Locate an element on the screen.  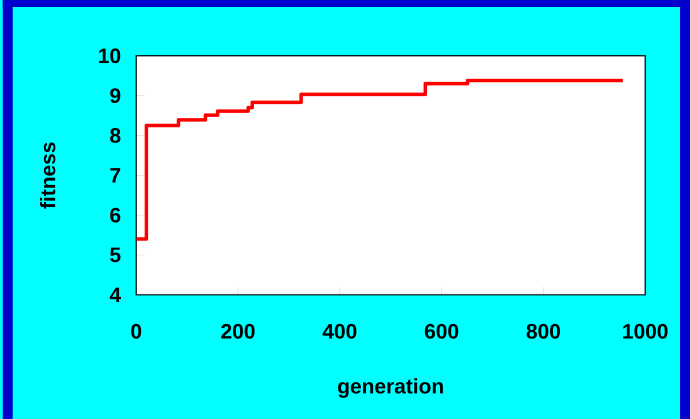
y-tick-label: 4 is located at coordinates (115, 294).